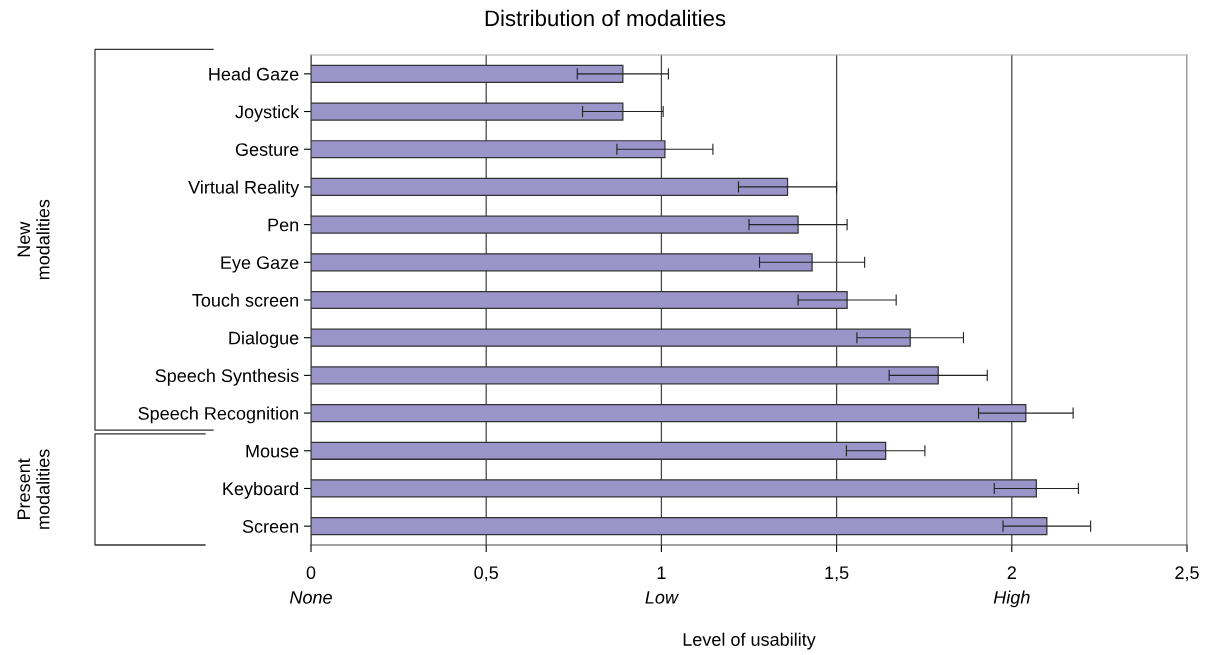  Describe the element at coordinates (661, 572) in the screenshot. I see `x-tick-label: 1` at that location.